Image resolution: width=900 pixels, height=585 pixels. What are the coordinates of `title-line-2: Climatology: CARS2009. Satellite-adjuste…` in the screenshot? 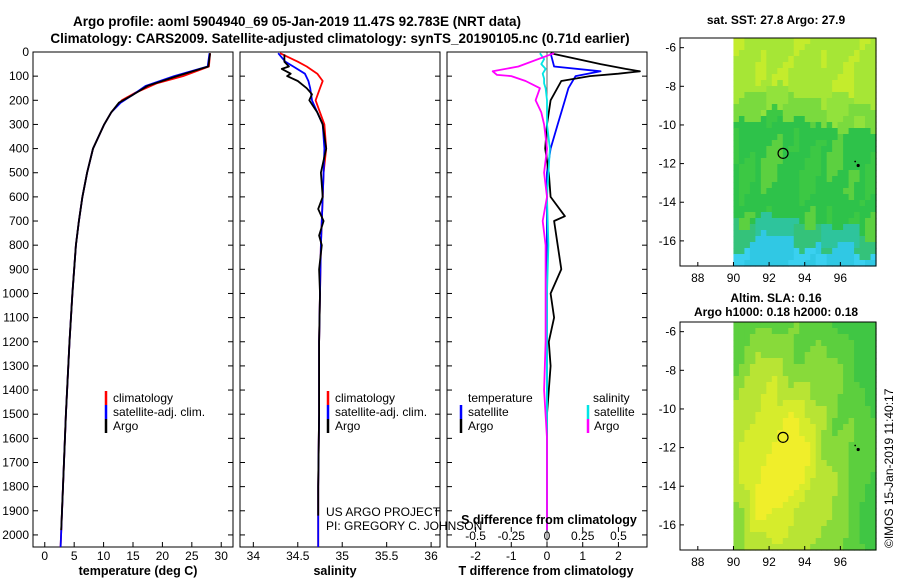 It's located at (339, 38).